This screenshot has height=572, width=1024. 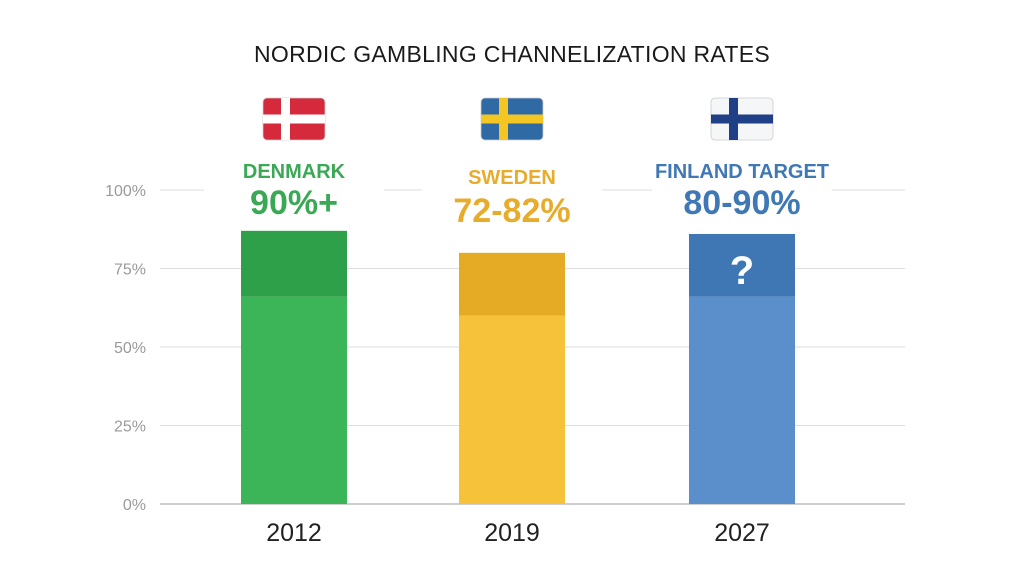 What do you see at coordinates (130, 427) in the screenshot?
I see `y-tick-label: 25%` at bounding box center [130, 427].